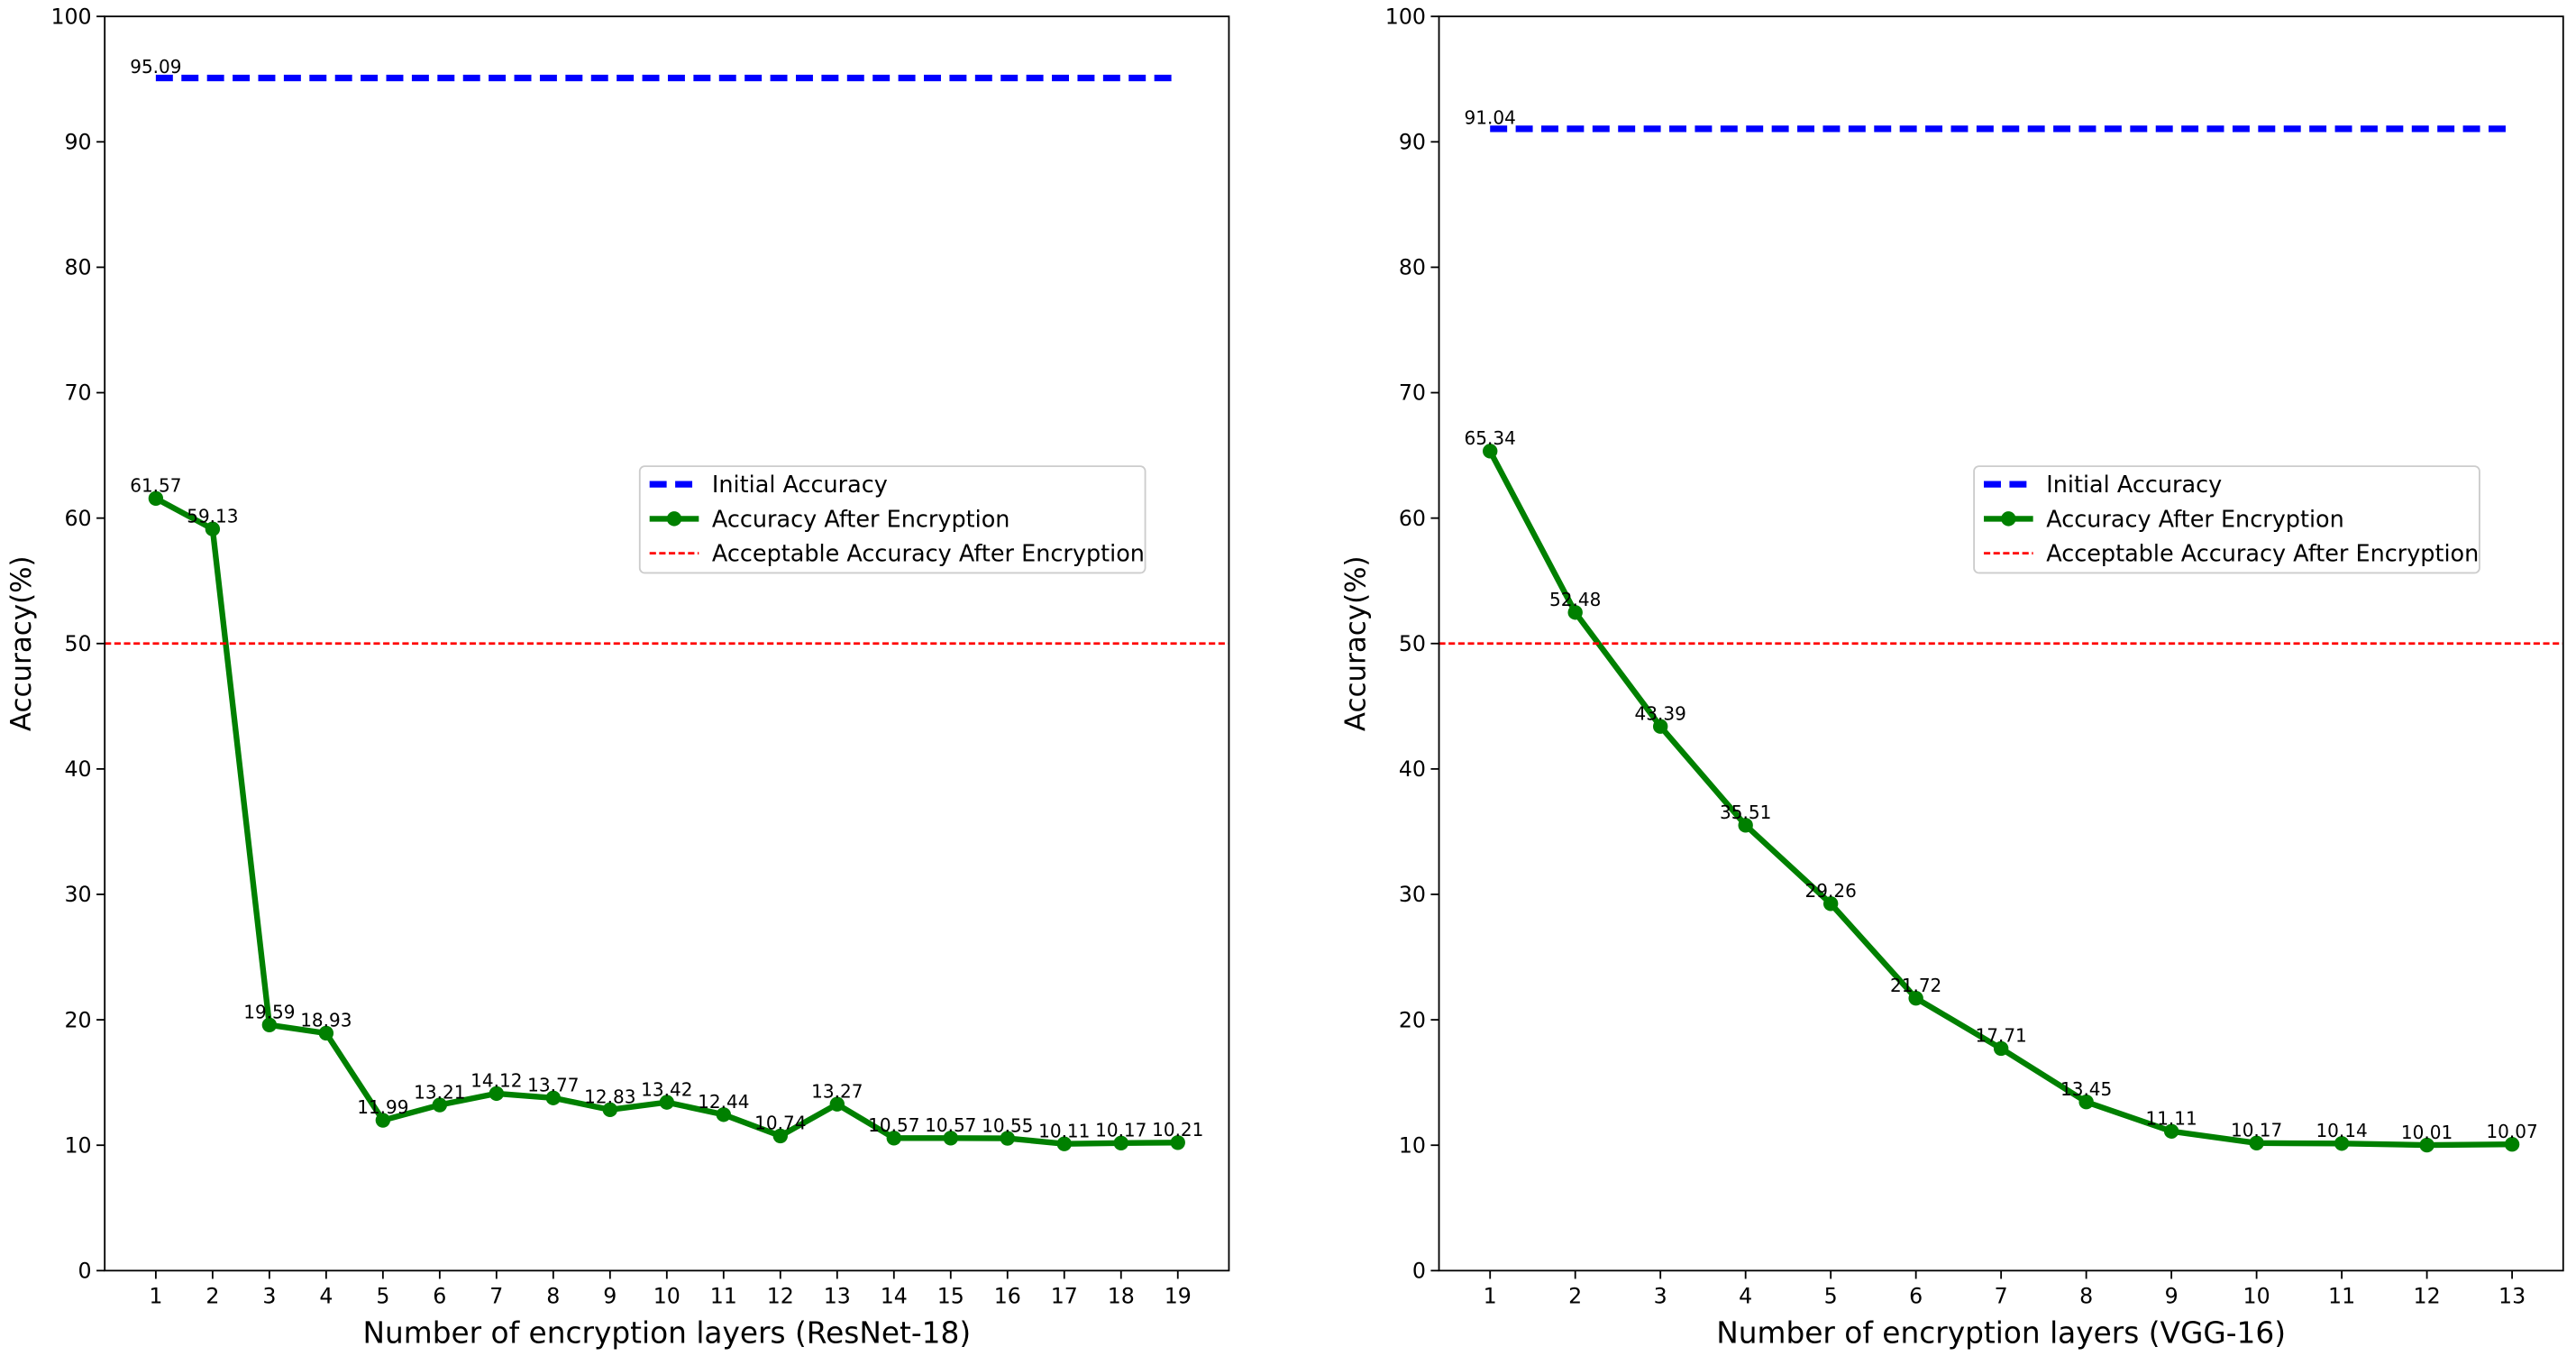 The height and width of the screenshot is (1356, 2576). Describe the element at coordinates (1490, 117) in the screenshot. I see `data-label: 91.04` at that location.